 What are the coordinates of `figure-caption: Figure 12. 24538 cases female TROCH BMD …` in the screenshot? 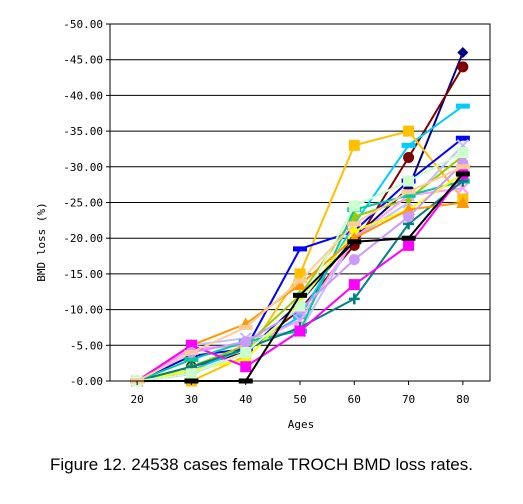 It's located at (261, 464).